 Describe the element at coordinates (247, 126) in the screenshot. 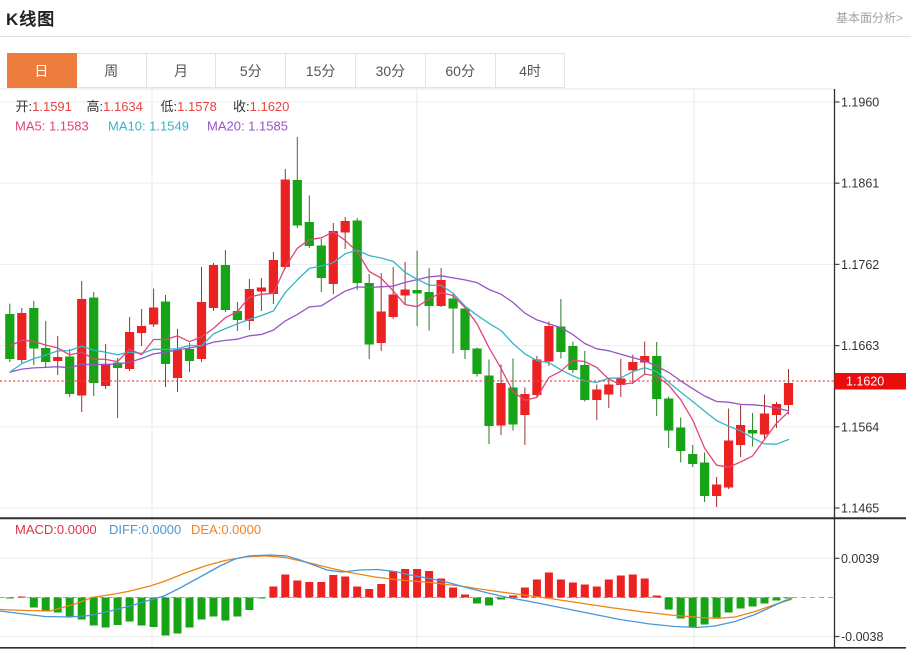

I see `svg-text: MA20: 1.1585` at that location.